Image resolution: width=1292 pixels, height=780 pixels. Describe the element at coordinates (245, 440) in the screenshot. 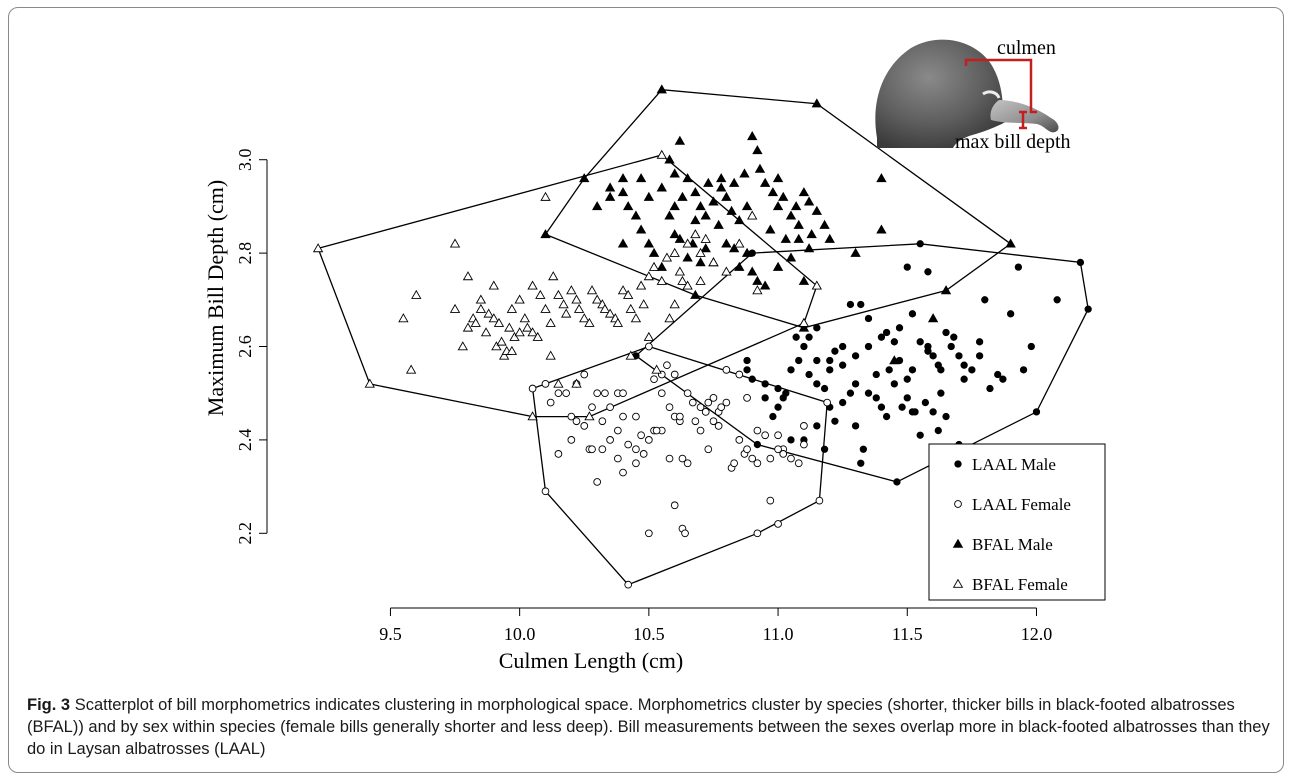

I see `y-tick-label: 2.4` at that location.